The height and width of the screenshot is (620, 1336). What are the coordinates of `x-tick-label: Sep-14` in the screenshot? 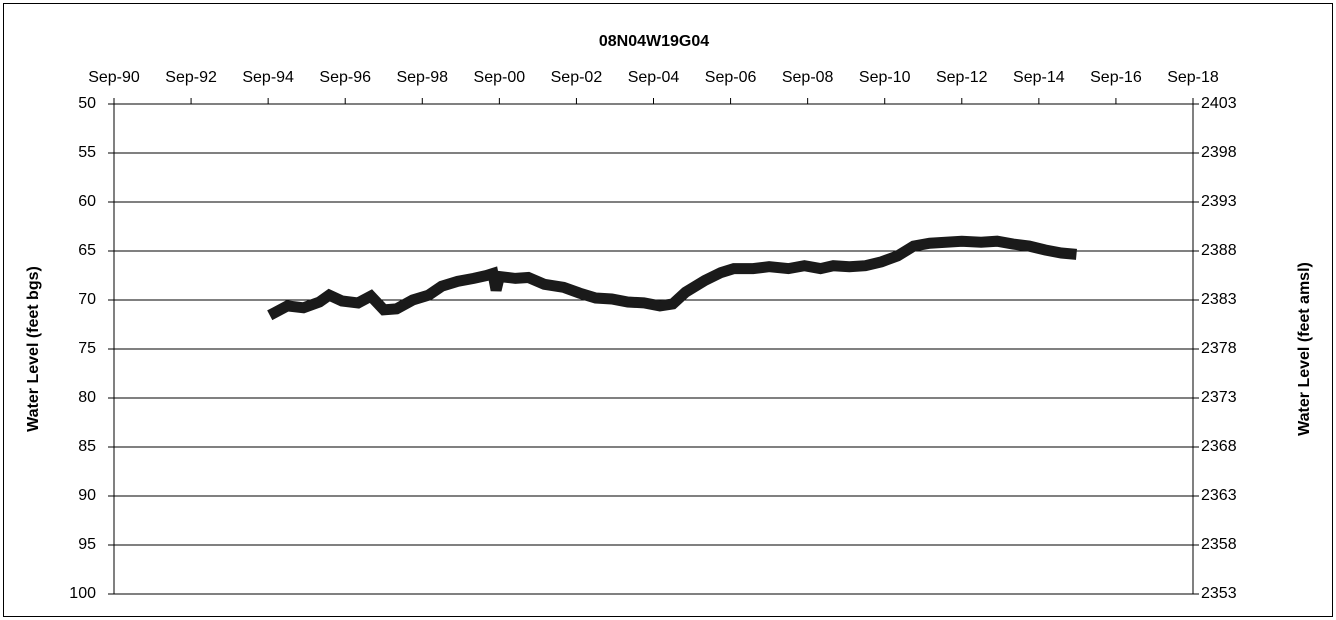 It's located at (1039, 77).